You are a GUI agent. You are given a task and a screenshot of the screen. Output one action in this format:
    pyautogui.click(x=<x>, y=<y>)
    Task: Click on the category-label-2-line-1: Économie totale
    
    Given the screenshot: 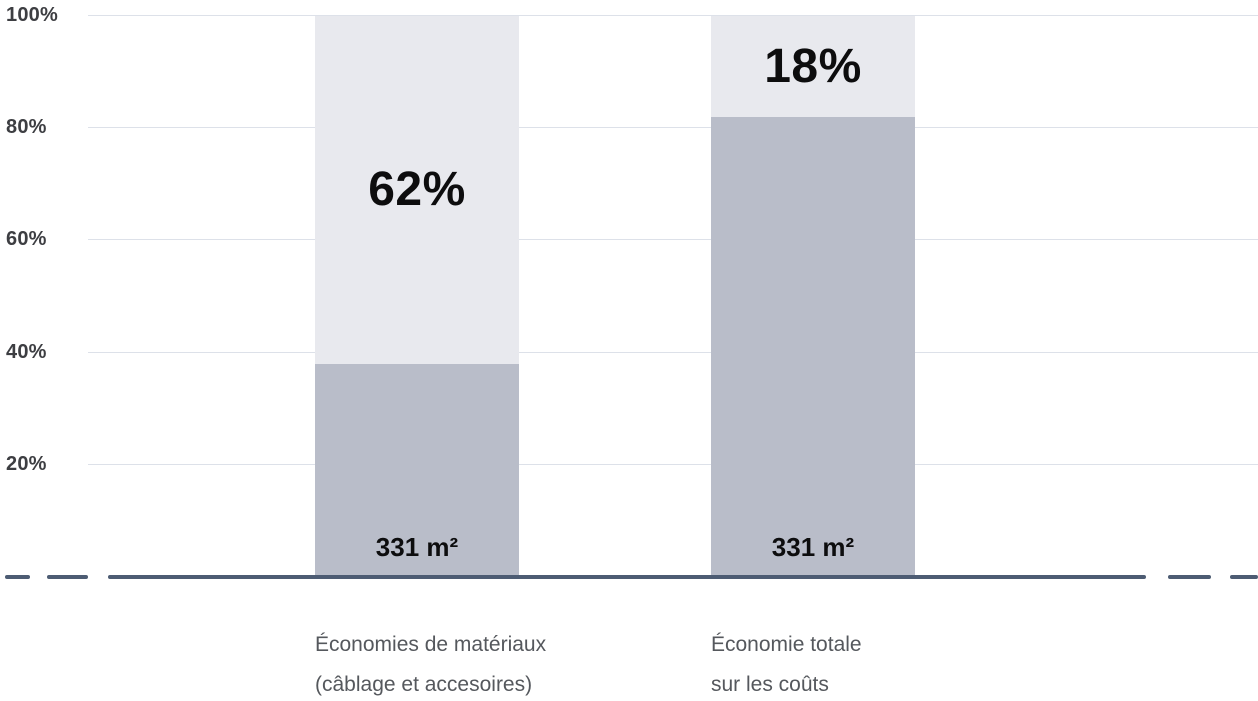 What is the action you would take?
    pyautogui.click(x=786, y=644)
    